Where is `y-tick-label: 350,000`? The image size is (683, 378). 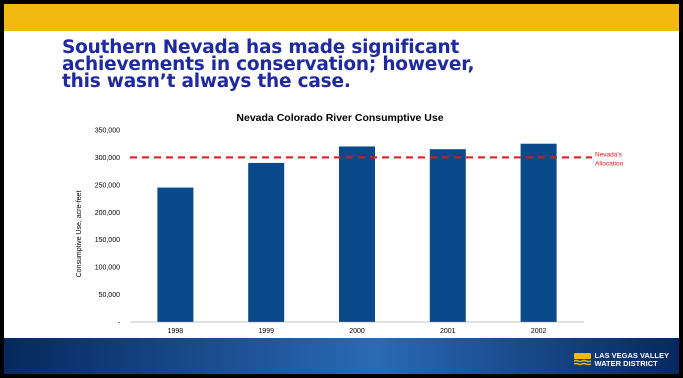
y-tick-label: 350,000 is located at coordinates (107, 131).